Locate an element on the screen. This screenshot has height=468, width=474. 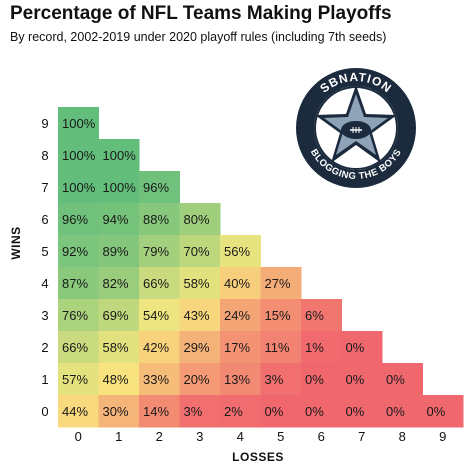
cell-value-label: 14% is located at coordinates (156, 411).